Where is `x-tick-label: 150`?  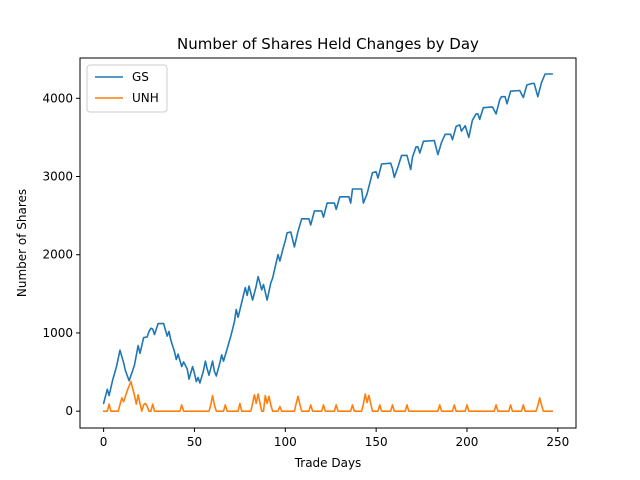 x-tick-label: 150 is located at coordinates (376, 442).